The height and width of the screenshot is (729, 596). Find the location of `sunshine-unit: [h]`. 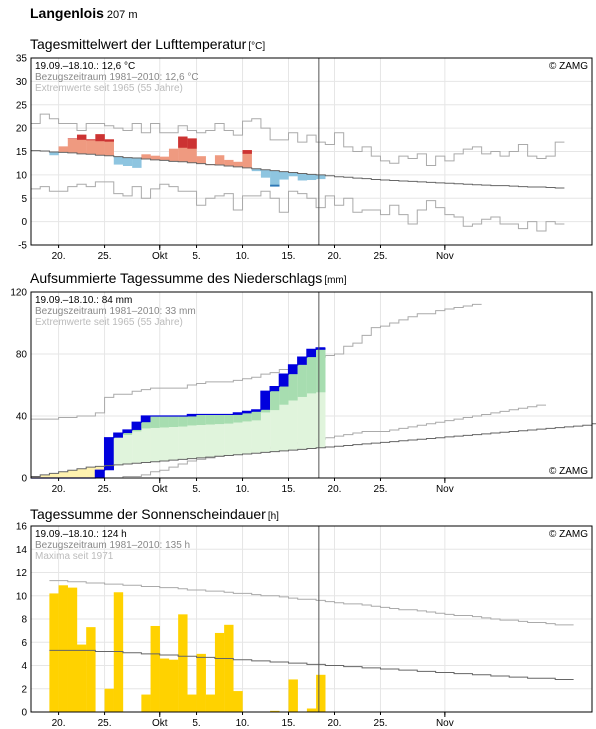

sunshine-unit: [h] is located at coordinates (273, 516).